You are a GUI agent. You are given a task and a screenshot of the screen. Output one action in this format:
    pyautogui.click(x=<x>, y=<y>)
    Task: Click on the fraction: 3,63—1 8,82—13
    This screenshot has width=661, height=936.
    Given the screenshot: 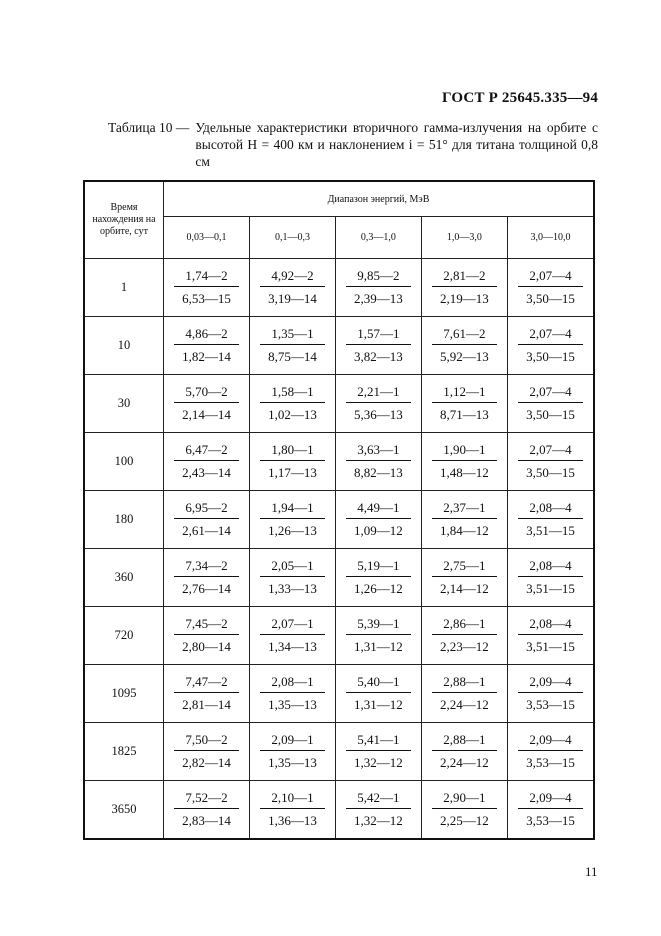 What is the action you would take?
    pyautogui.click(x=378, y=461)
    